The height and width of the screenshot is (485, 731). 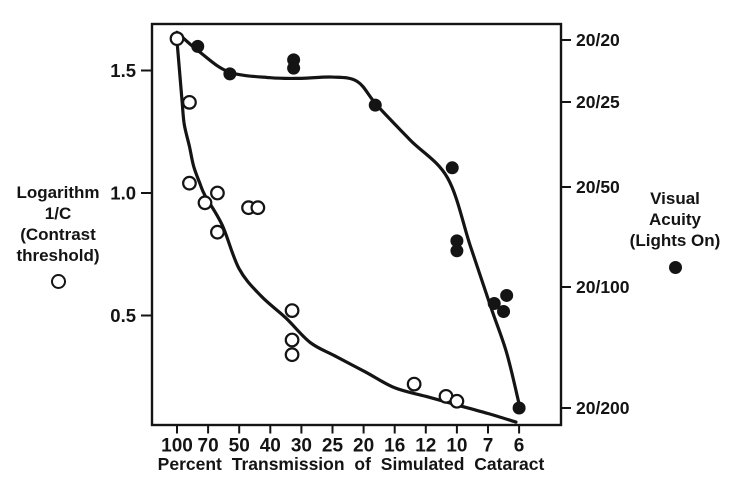 I want to click on x-axis-tick-label: 6, so click(x=519, y=446).